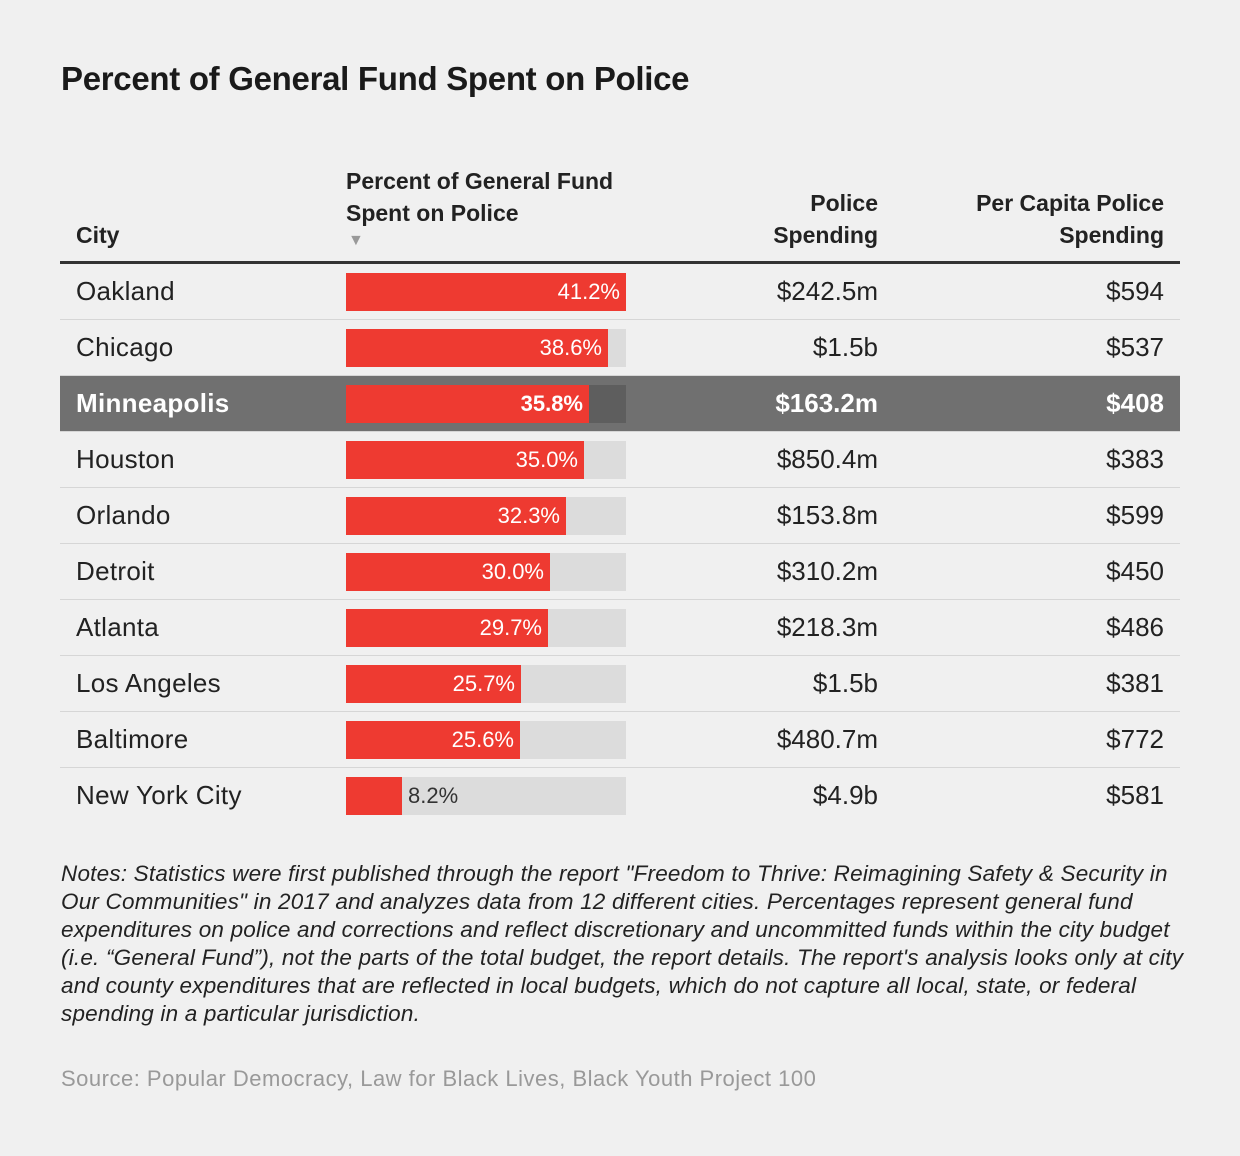 This screenshot has width=1240, height=1156. I want to click on bar-value-label: 25.7%, so click(483, 683).